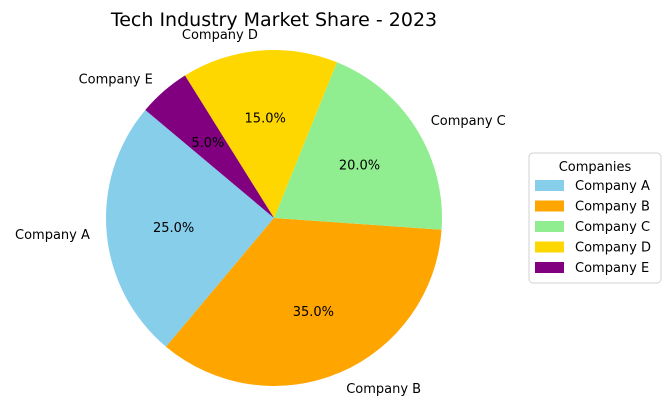  What do you see at coordinates (265, 119) in the screenshot?
I see `pct-label-company-d: 15.0%` at bounding box center [265, 119].